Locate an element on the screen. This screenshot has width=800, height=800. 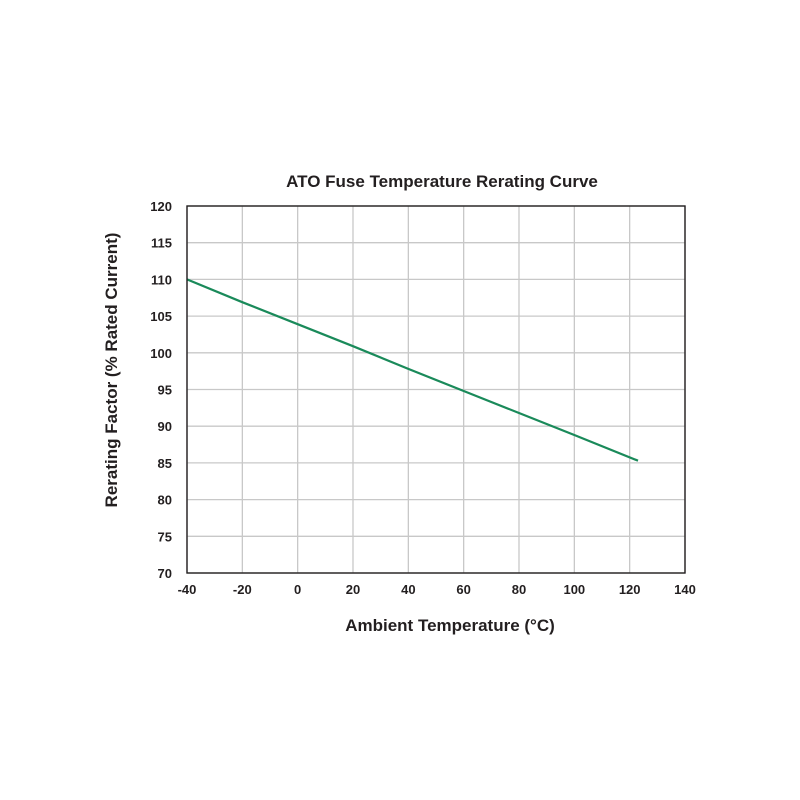
y-axis-ticks: 70 75 80 85 90 95 100 105 110 115 120 is located at coordinates (161, 390).